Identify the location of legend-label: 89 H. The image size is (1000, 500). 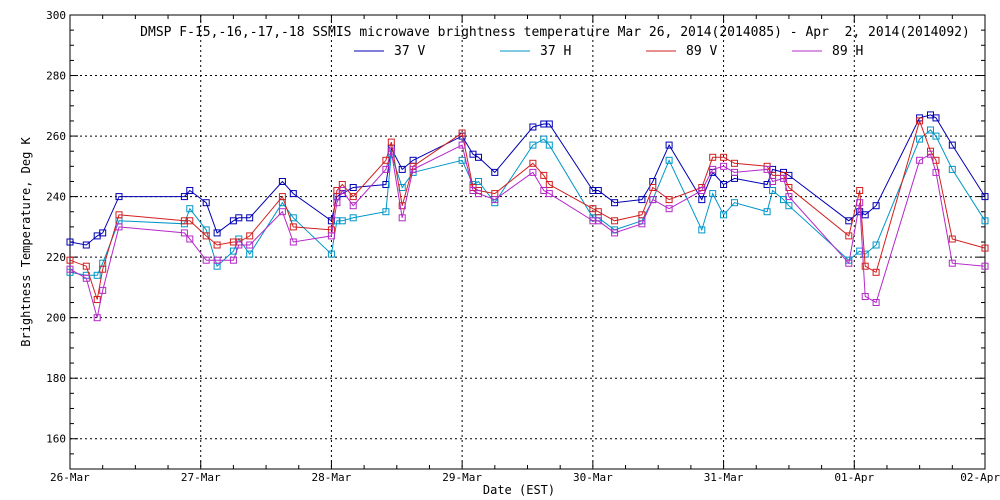
(847, 51).